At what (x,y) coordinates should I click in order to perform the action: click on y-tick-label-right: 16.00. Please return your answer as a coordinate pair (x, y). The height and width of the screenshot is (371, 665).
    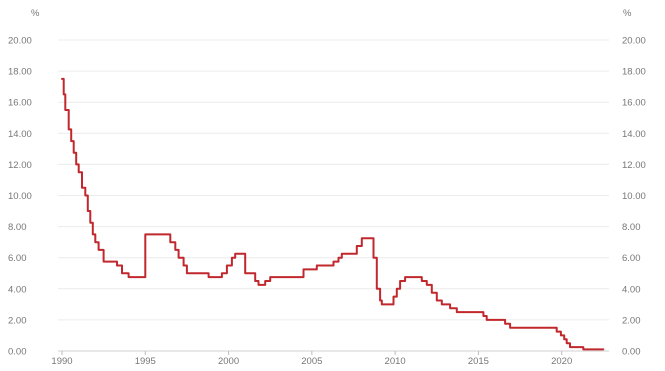
    Looking at the image, I should click on (634, 103).